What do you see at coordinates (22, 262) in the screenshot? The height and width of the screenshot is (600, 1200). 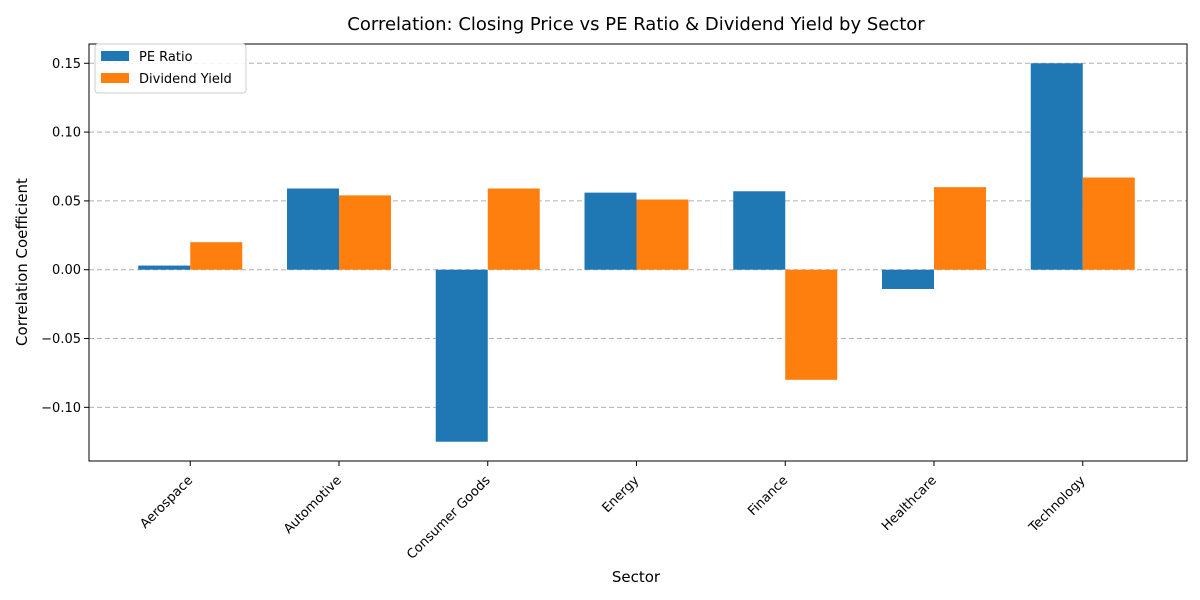 I see `y-axis-label: Correlation Coefficient` at bounding box center [22, 262].